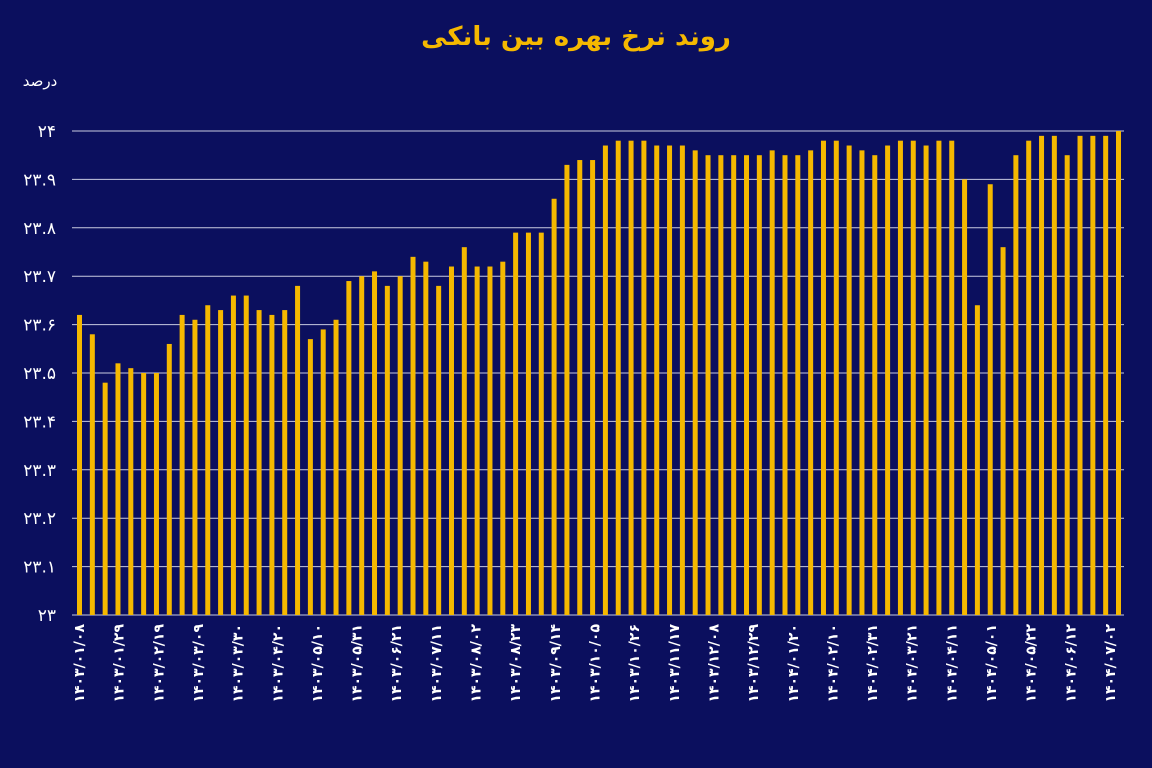 The width and height of the screenshot is (1152, 768). I want to click on x-tick-label: ۱۴۰۴/۰۵/۰۱, so click(992, 663).